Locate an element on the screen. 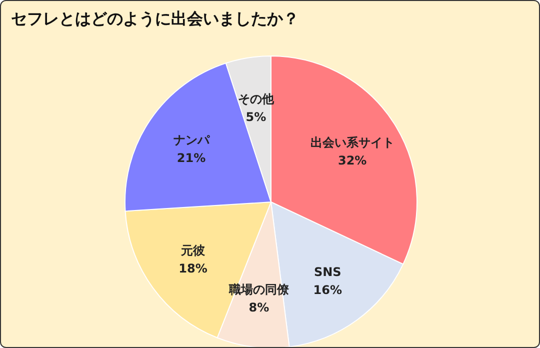 This screenshot has height=348, width=540. slice-label: 職場の同僚 is located at coordinates (259, 289).